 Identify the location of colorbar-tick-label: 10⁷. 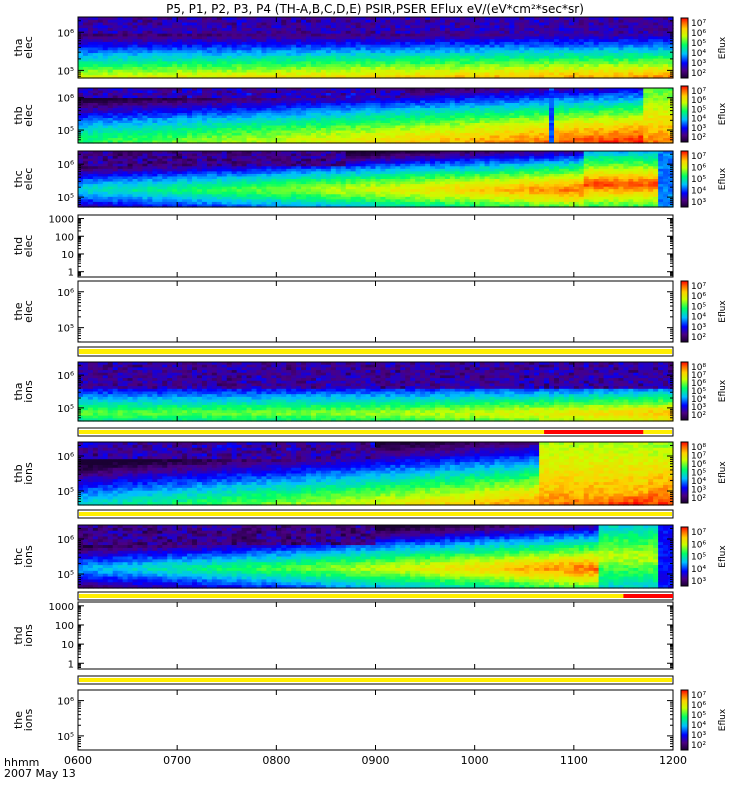
(698, 24).